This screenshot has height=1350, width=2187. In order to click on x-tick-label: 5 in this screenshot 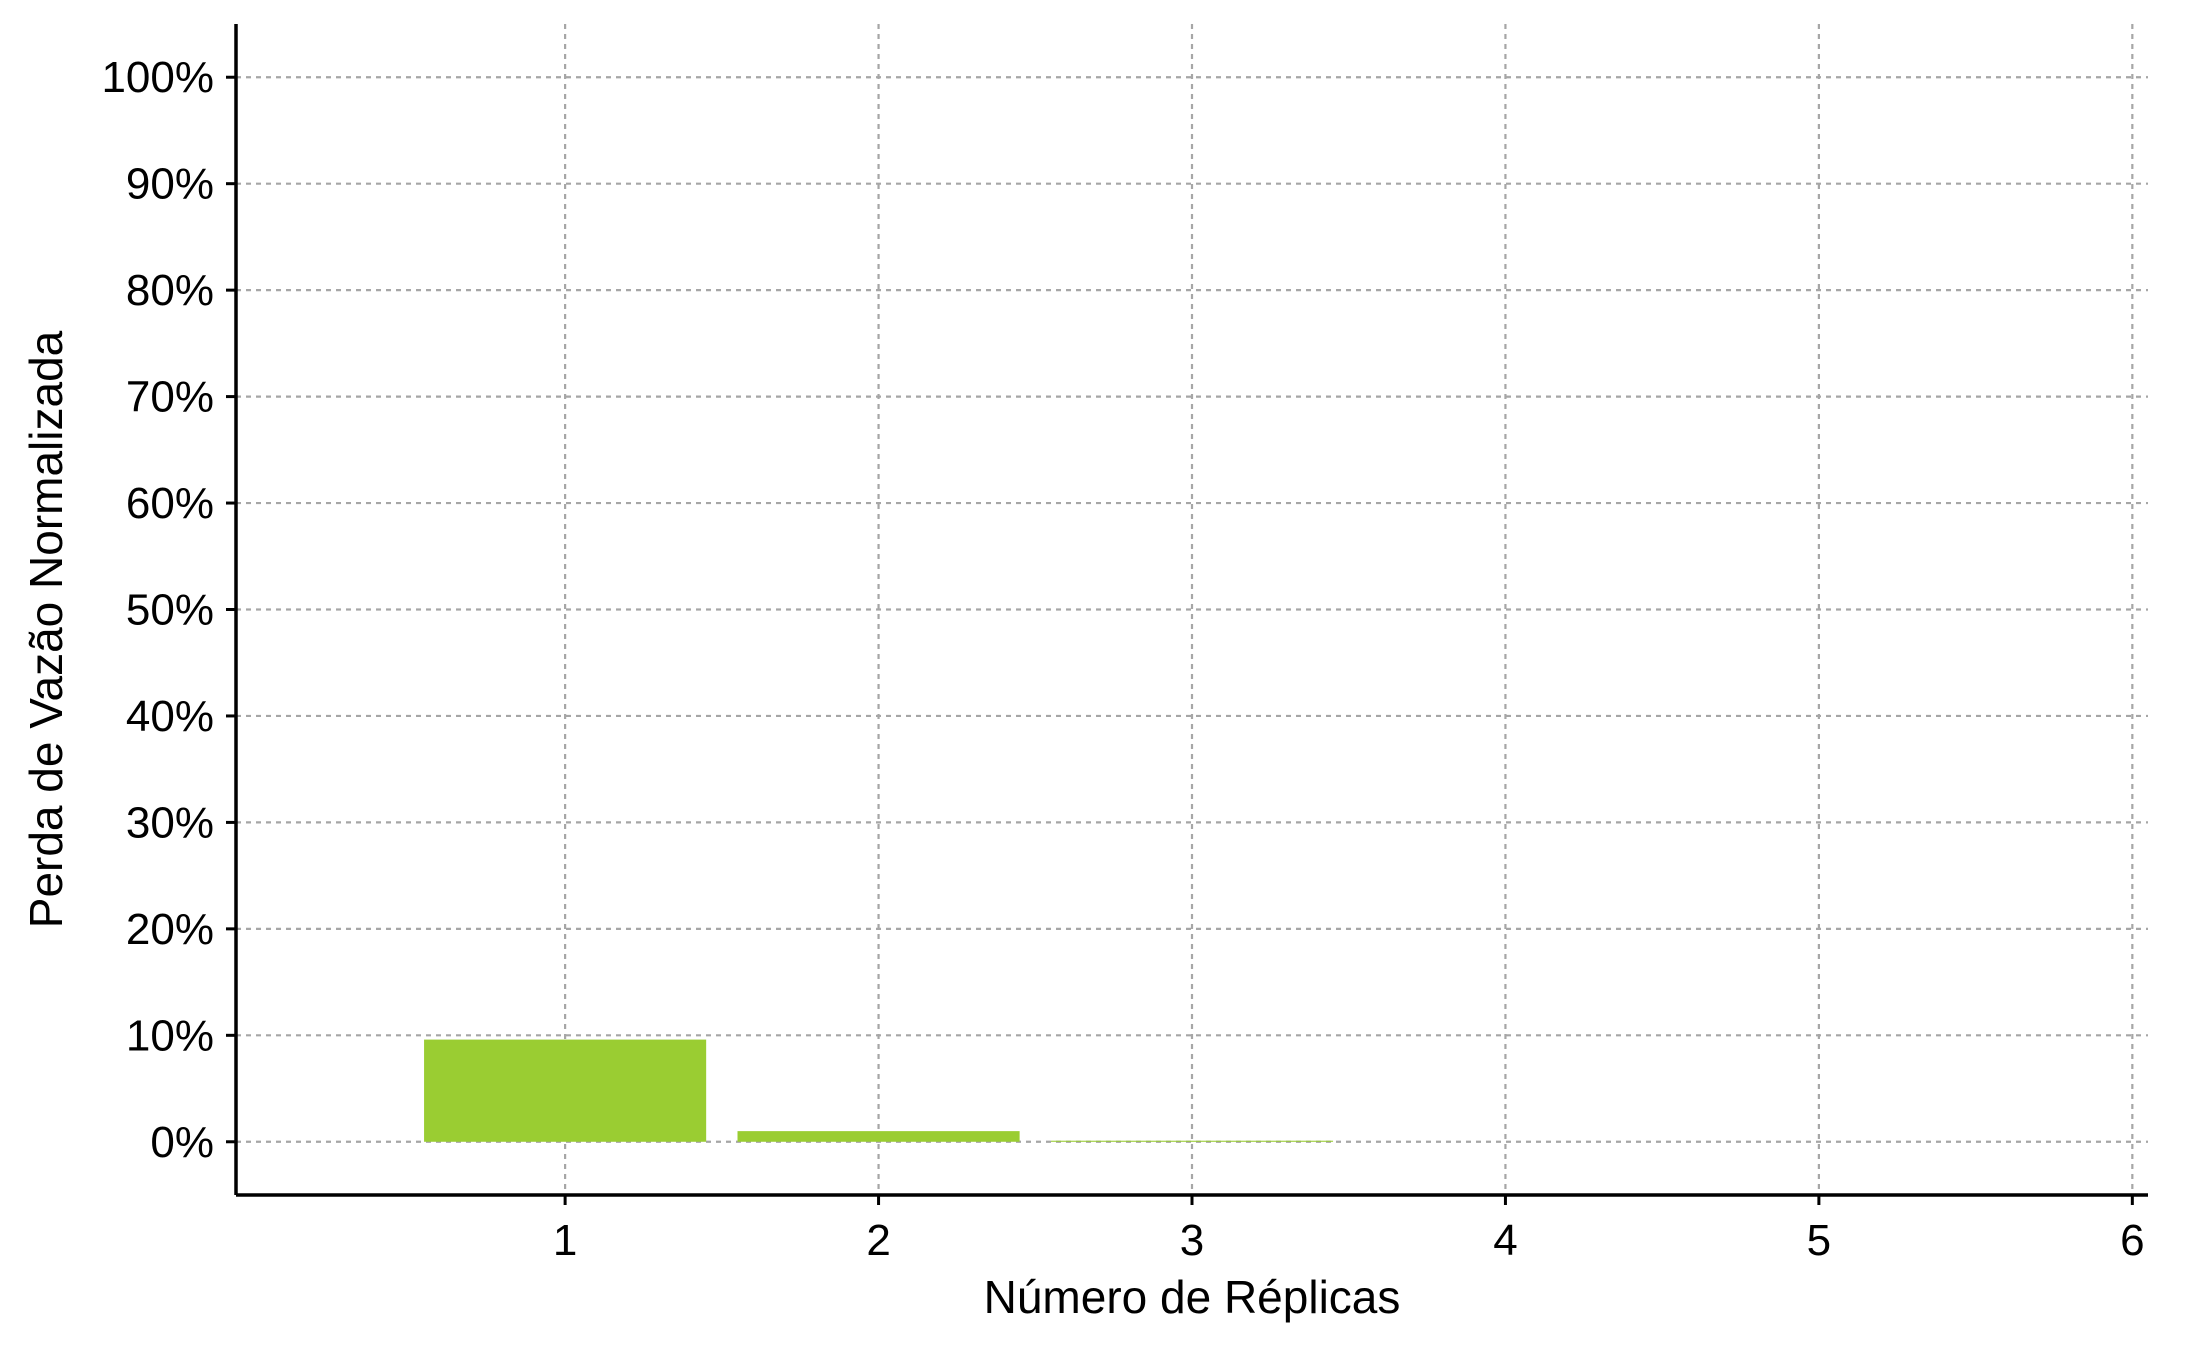, I will do `click(1819, 1240)`.